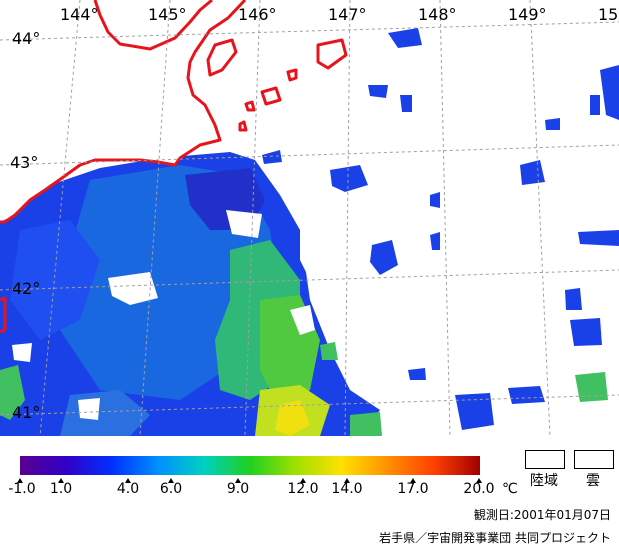 The width and height of the screenshot is (619, 546). Describe the element at coordinates (464, 389) in the screenshot. I see `warm-patches` at that location.